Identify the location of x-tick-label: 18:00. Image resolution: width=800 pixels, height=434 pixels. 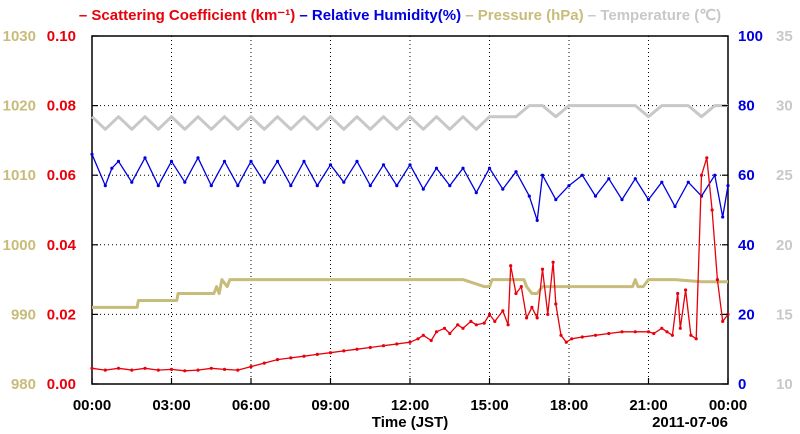
(569, 405).